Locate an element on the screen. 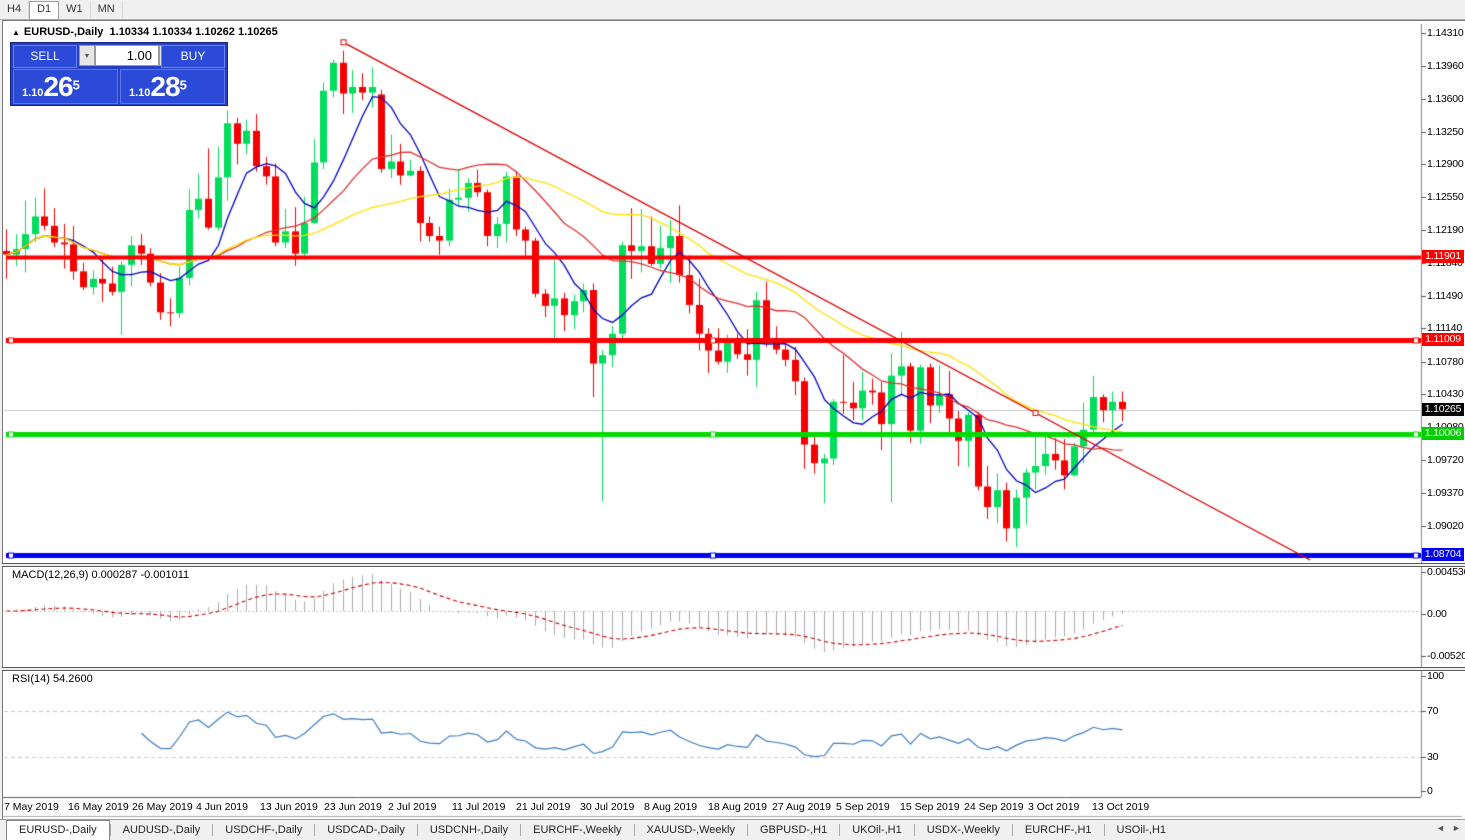 The height and width of the screenshot is (840, 1465). date-label: 3 Oct 2019 is located at coordinates (1054, 807).